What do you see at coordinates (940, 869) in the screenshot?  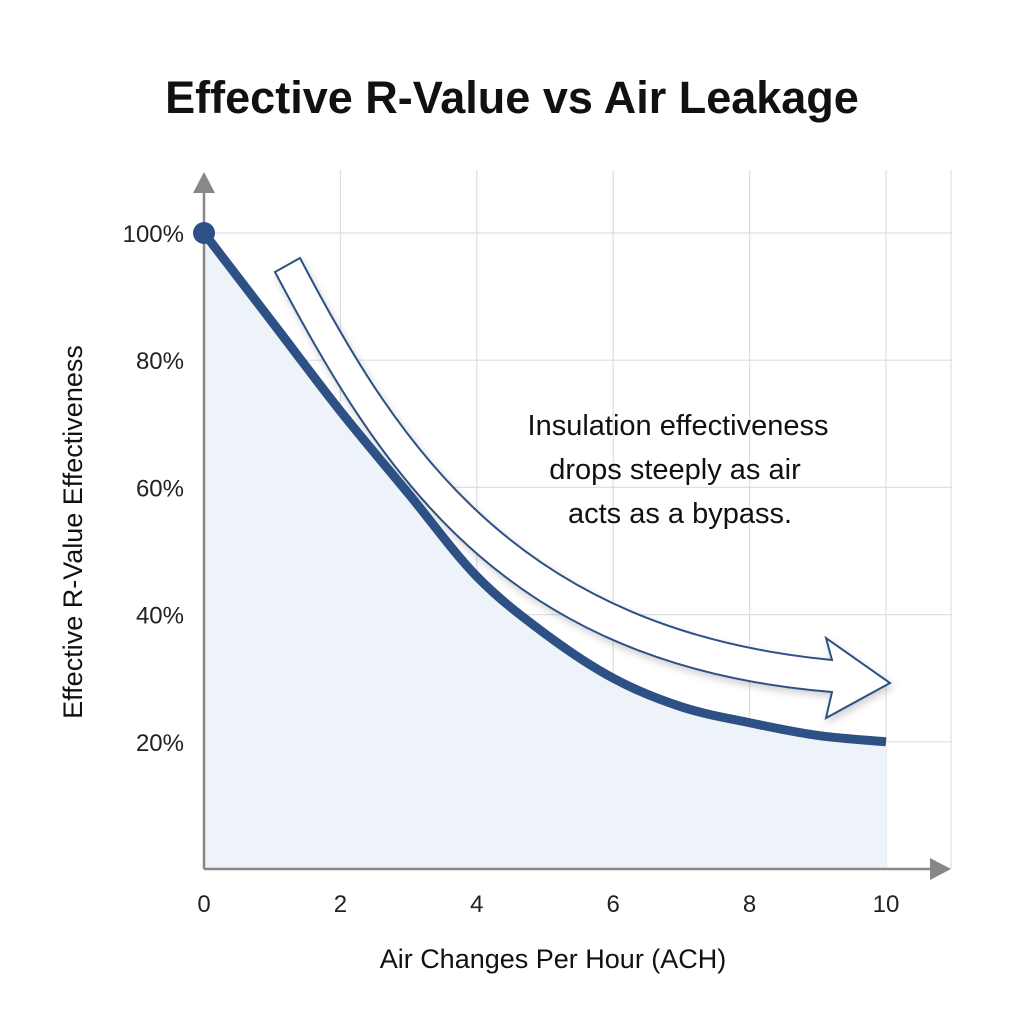 I see `x-axis-arrow-icon` at bounding box center [940, 869].